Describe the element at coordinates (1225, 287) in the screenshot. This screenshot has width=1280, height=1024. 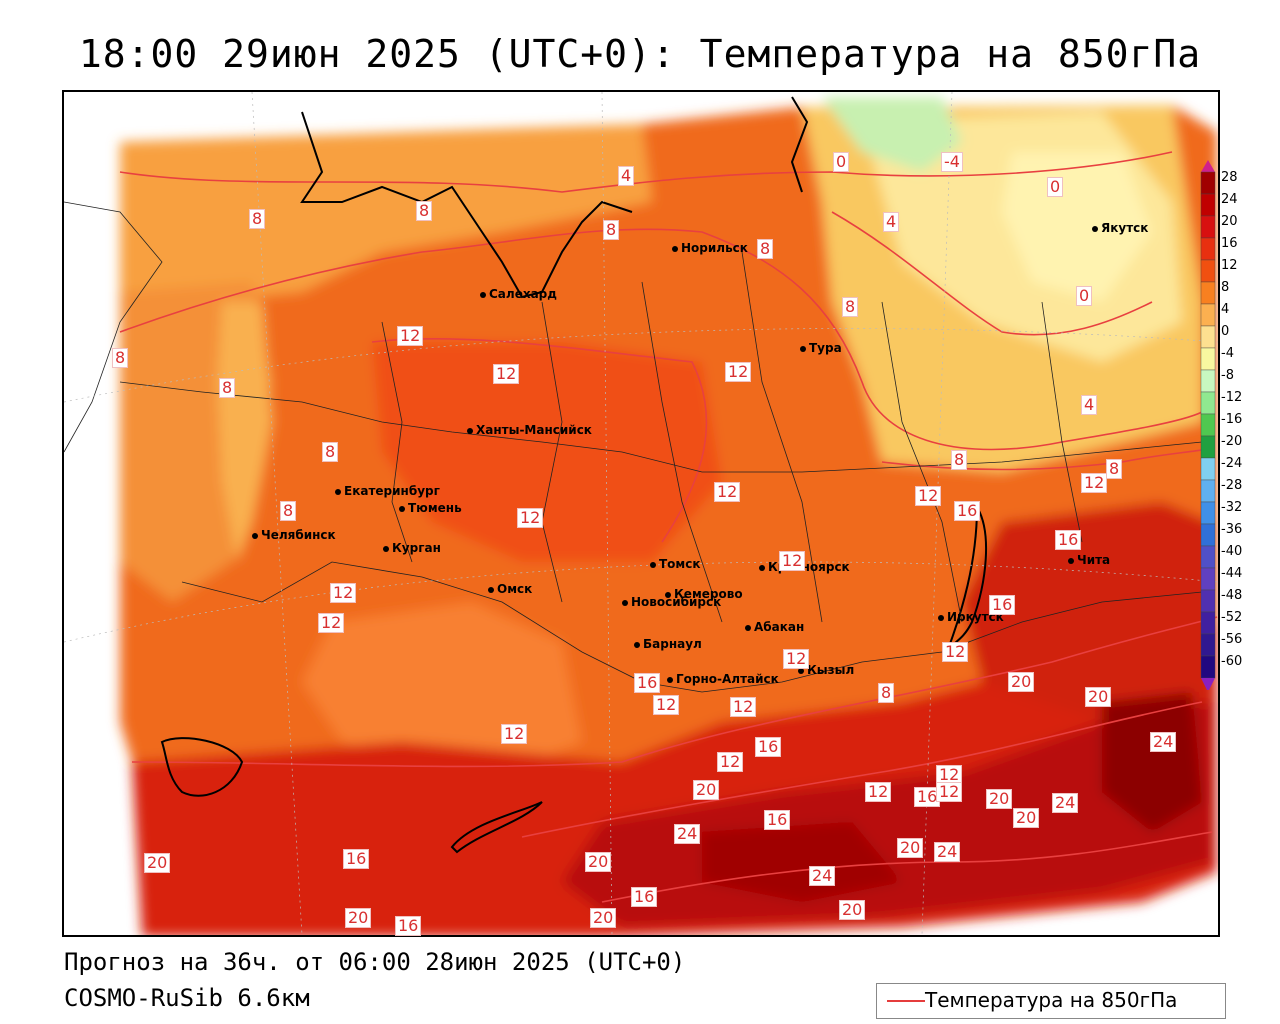
I see `colorbar-tick-label: 8` at that location.